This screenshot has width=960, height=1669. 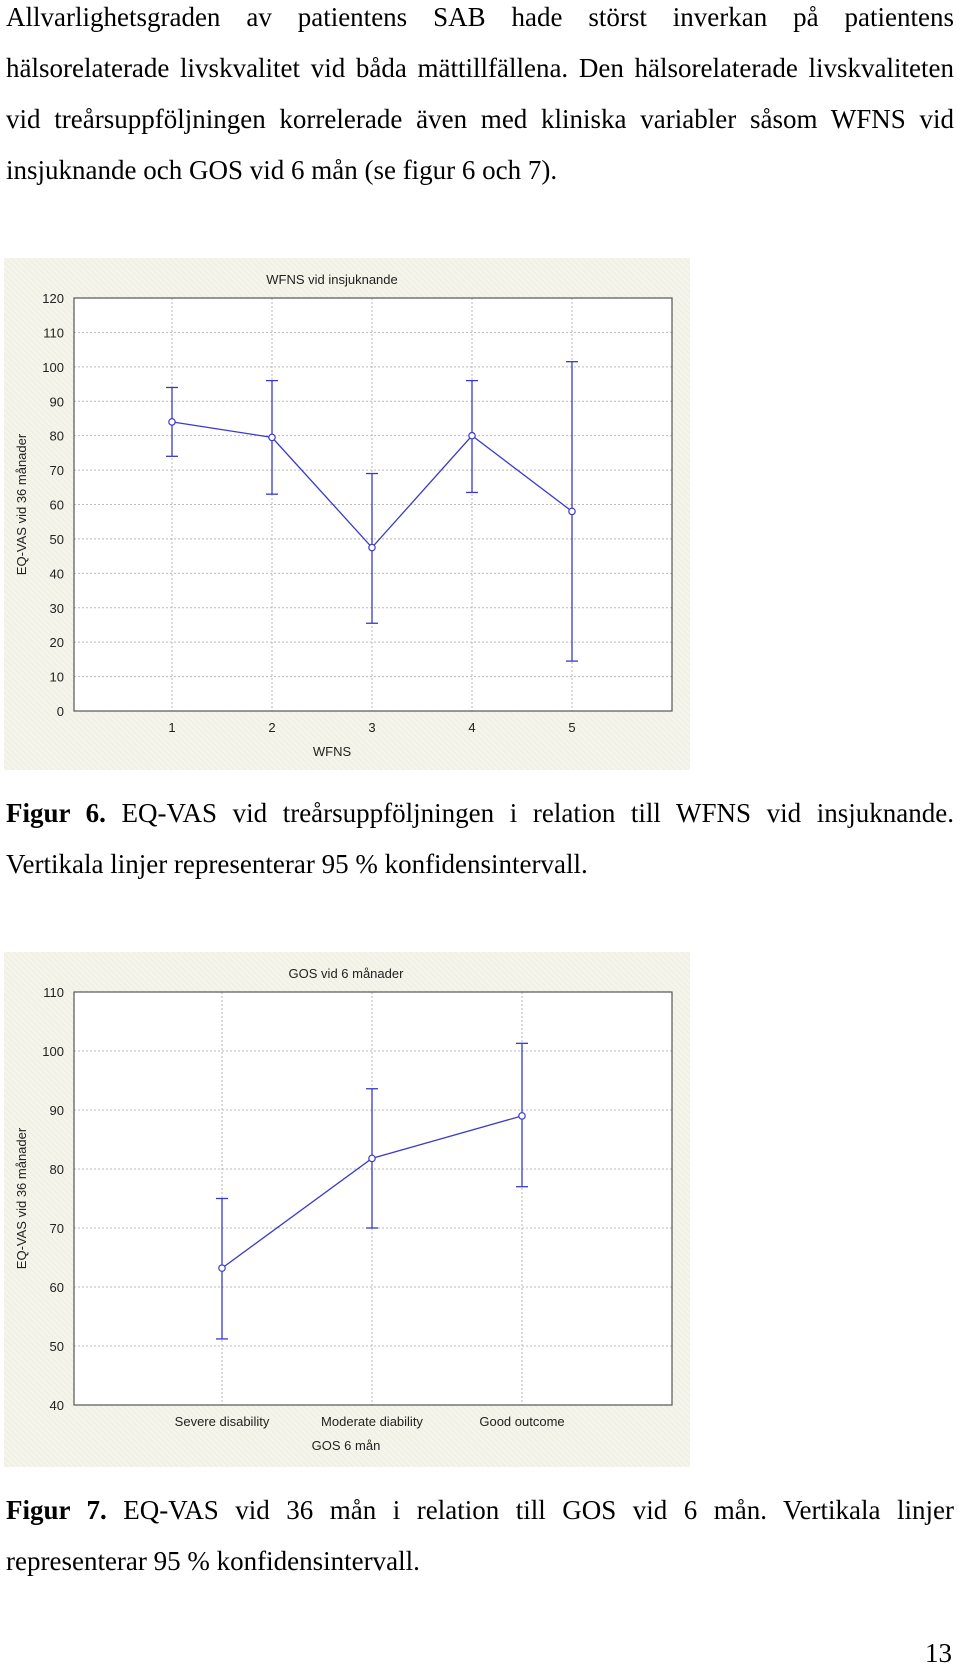 What do you see at coordinates (372, 1421) in the screenshot?
I see `chart1-x-tick-label: Moderate diability` at bounding box center [372, 1421].